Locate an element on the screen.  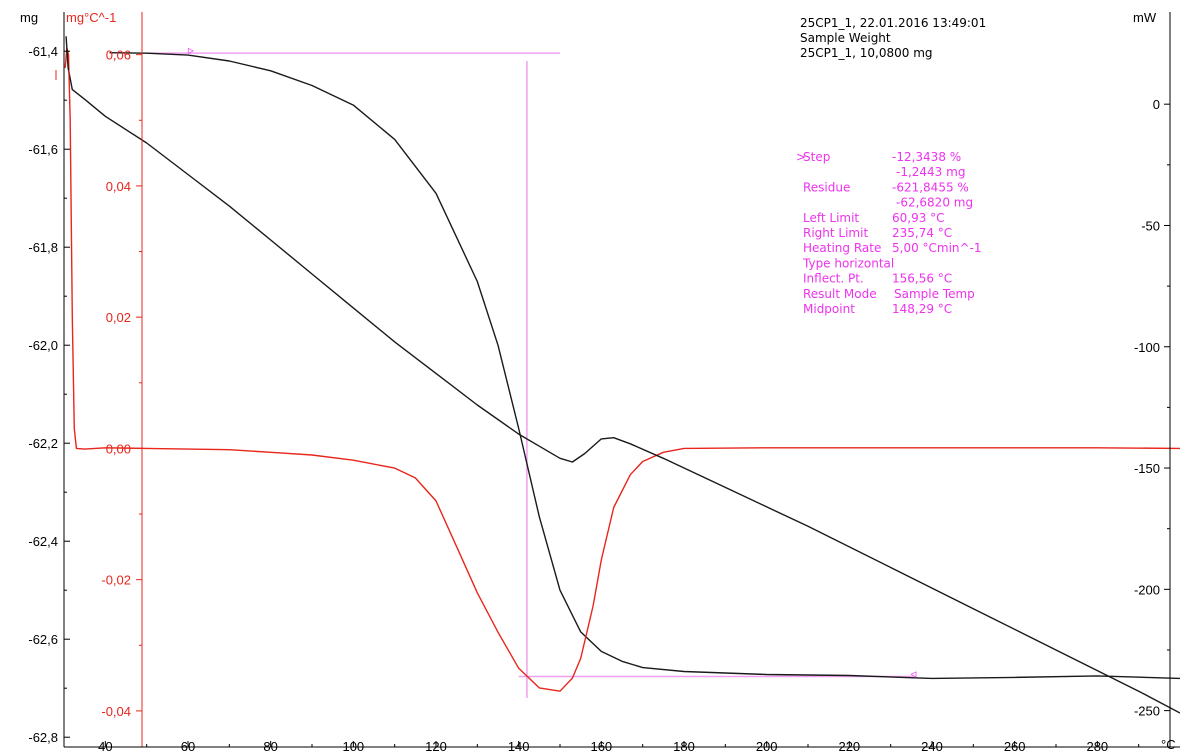
x-tick-label: 40 is located at coordinates (105, 746).